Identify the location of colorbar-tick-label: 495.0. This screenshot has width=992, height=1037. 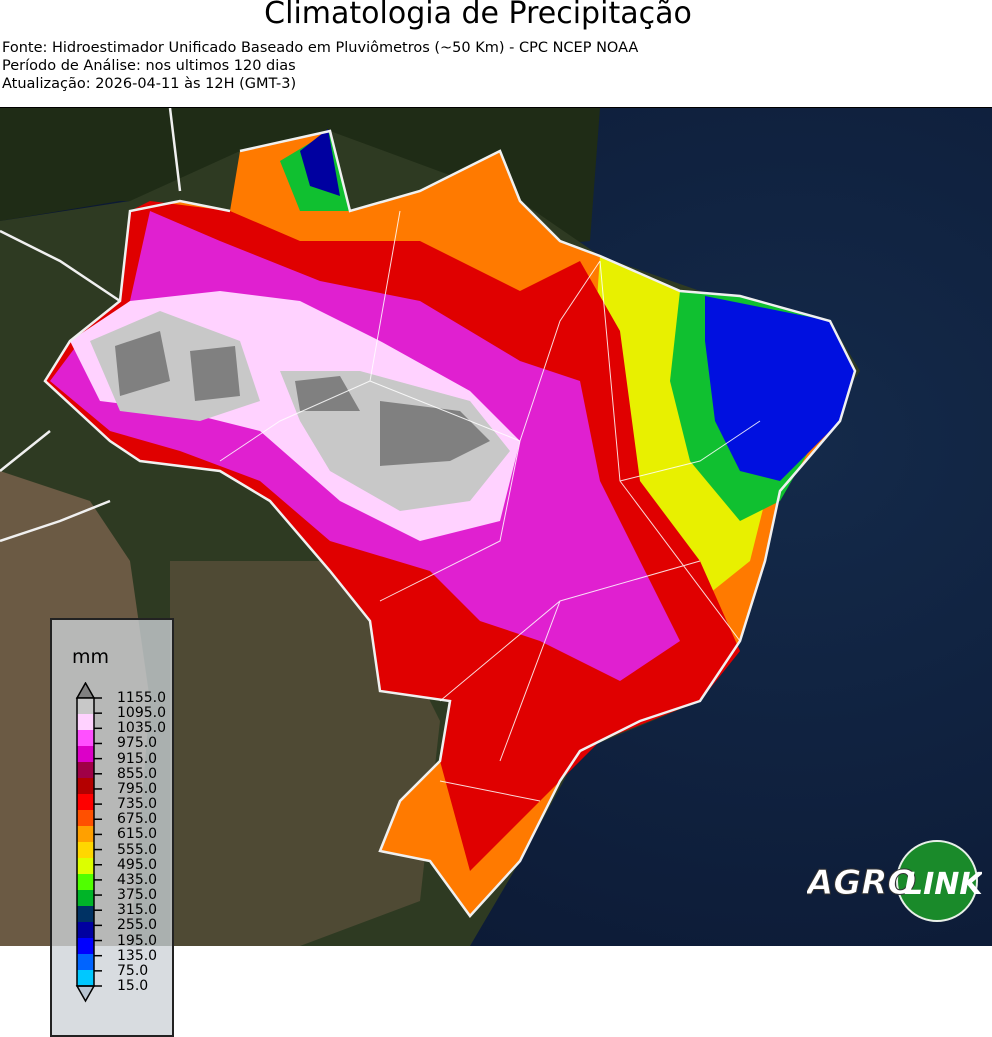
(137, 864).